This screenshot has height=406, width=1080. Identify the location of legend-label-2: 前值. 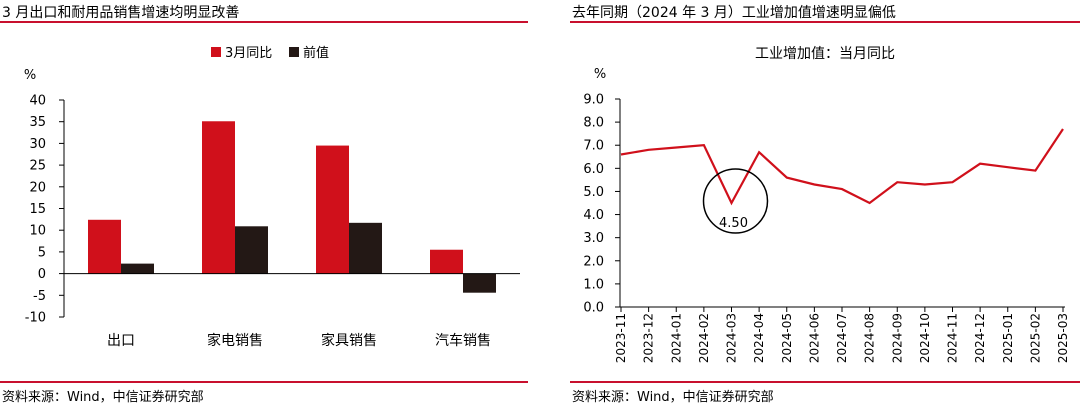
(316, 53).